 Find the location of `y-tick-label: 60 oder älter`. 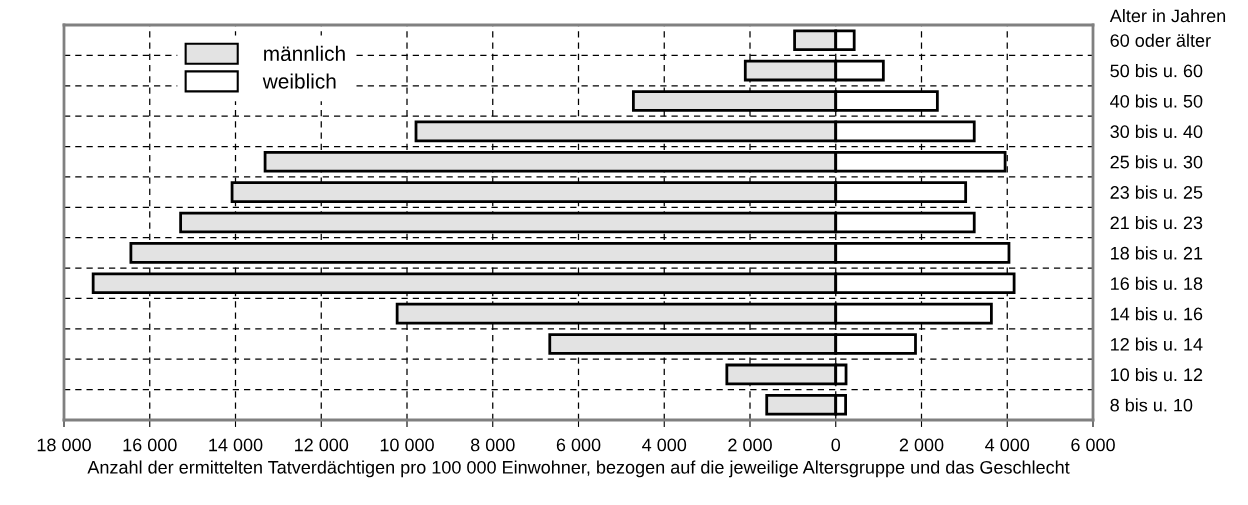

y-tick-label: 60 oder älter is located at coordinates (1160, 40).